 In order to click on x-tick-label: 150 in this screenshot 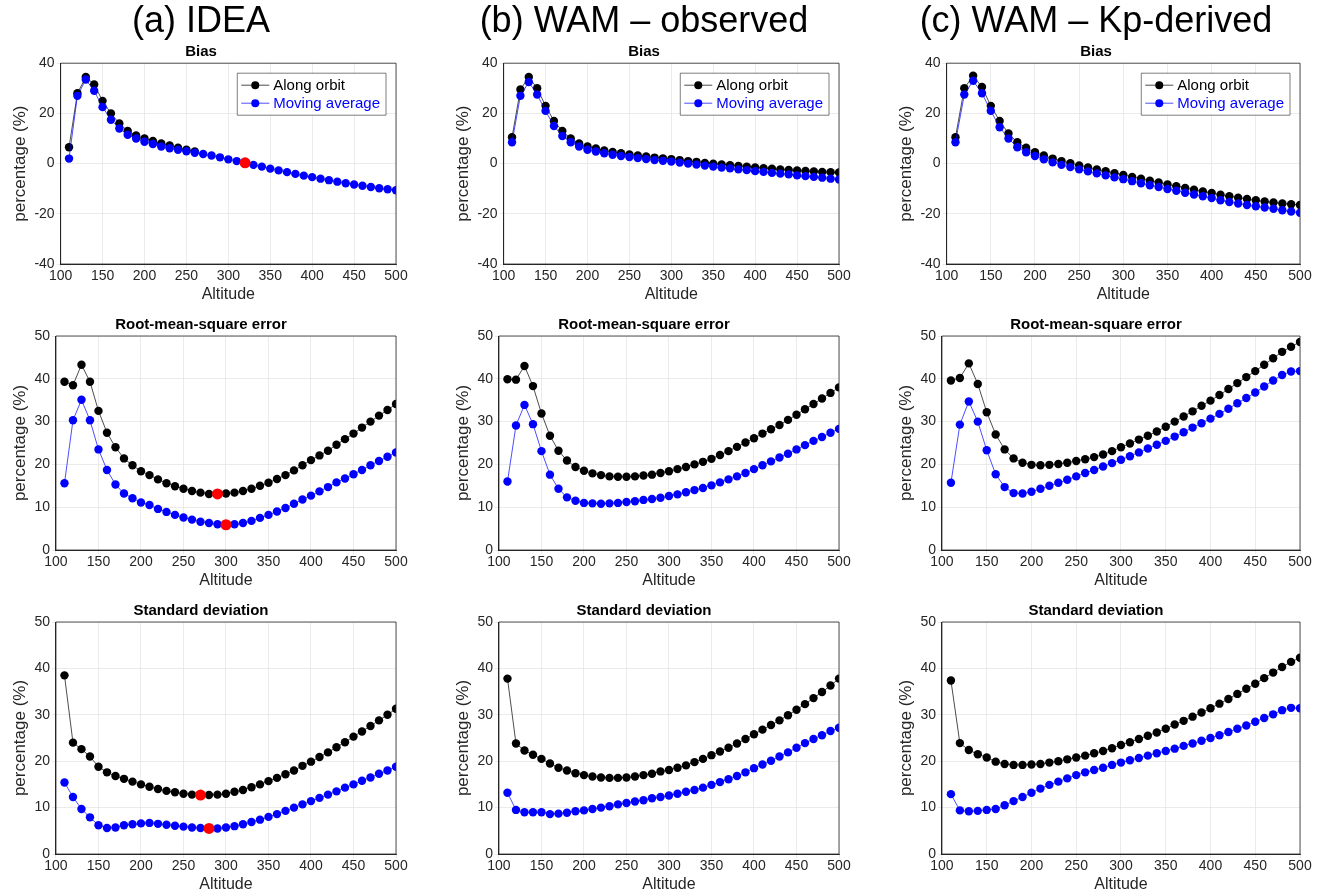, I will do `click(541, 561)`.